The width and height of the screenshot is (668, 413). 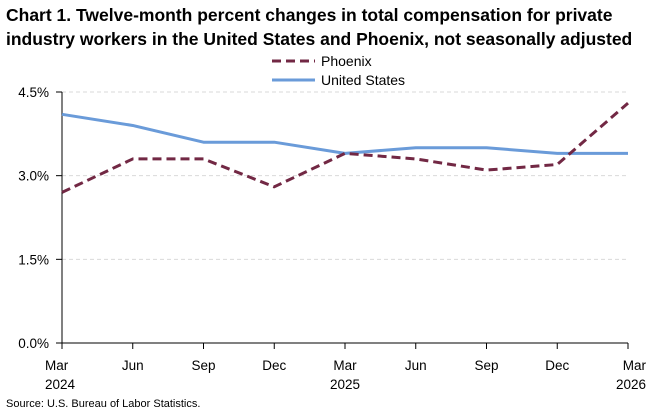 I want to click on source-note: Source: U.S. Bureau of Labor Statistics., so click(x=103, y=404).